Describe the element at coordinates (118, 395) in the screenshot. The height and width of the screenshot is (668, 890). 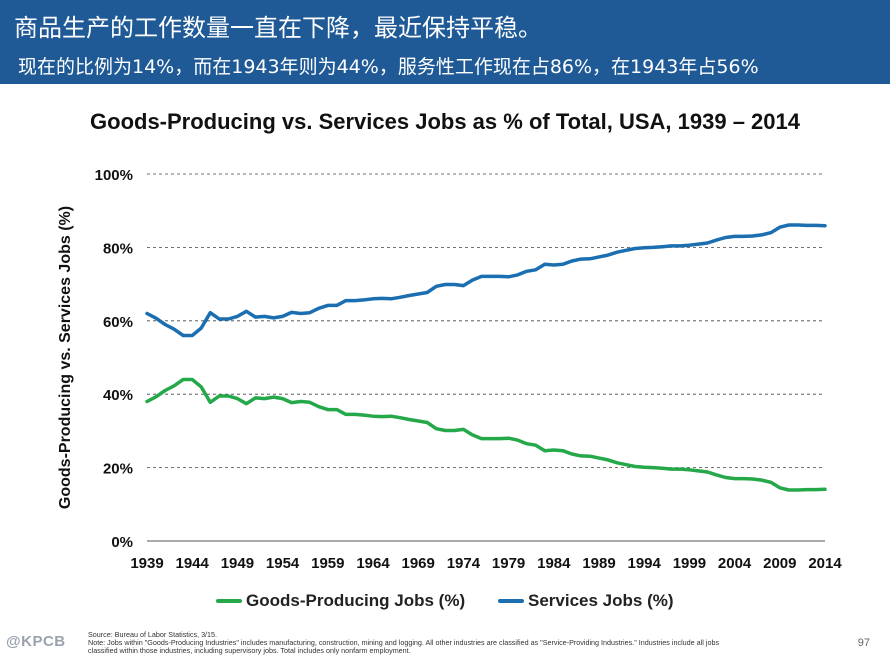
I see `y-tick-label: 40%` at that location.